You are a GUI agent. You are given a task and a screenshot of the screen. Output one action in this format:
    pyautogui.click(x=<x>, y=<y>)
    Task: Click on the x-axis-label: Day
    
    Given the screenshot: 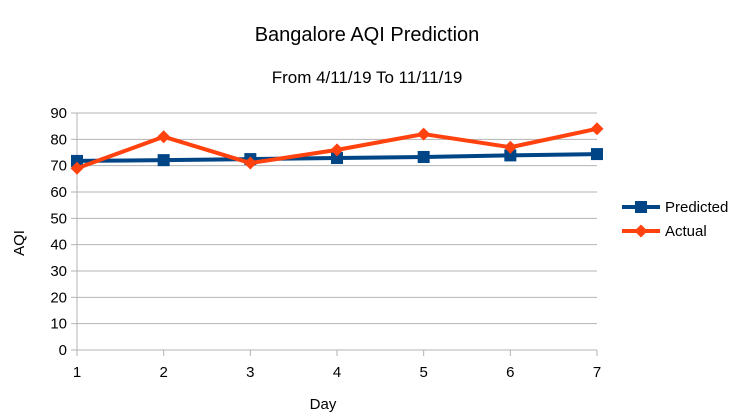 What is the action you would take?
    pyautogui.click(x=323, y=404)
    